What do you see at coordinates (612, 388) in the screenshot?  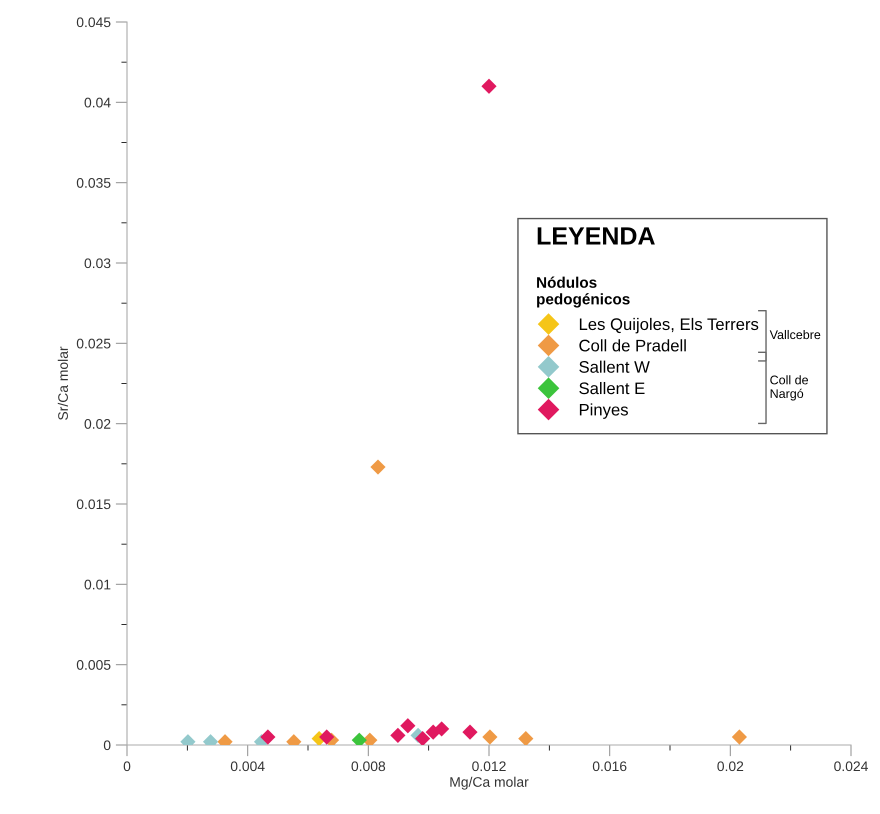 I see `legend-label: Sallent E` at bounding box center [612, 388].